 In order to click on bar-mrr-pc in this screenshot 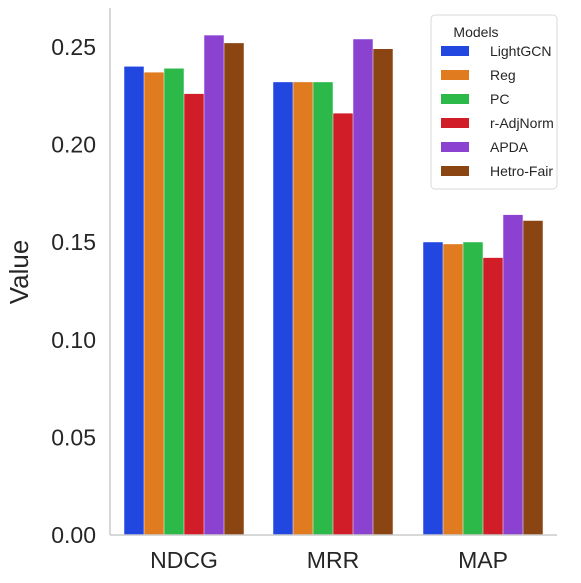, I will do `click(323, 309)`.